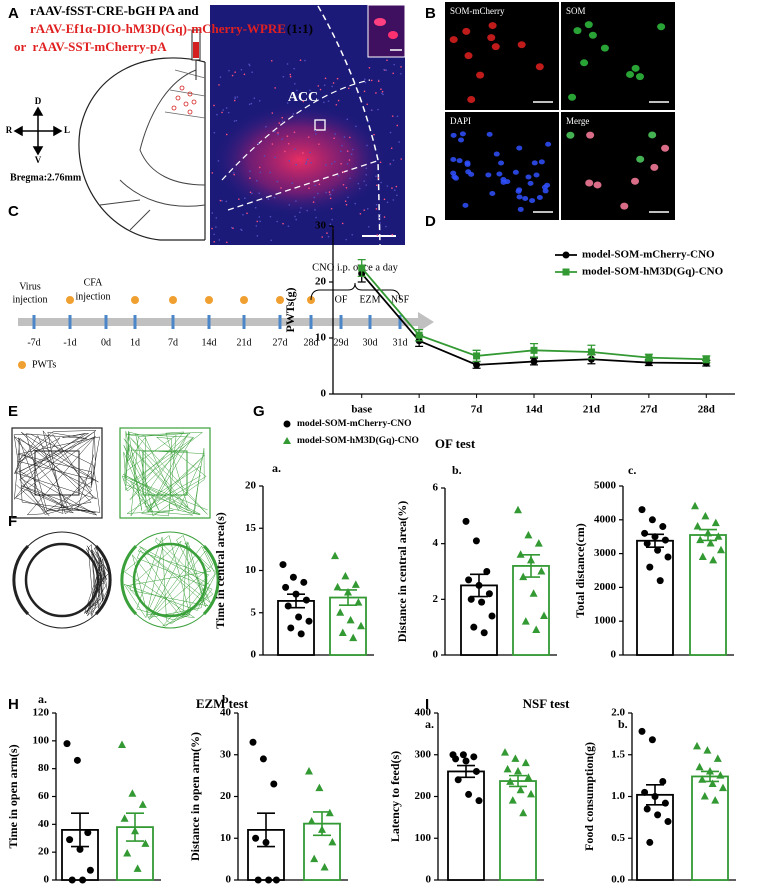  Describe the element at coordinates (173, 300) in the screenshot. I see `pwt-dot` at that location.